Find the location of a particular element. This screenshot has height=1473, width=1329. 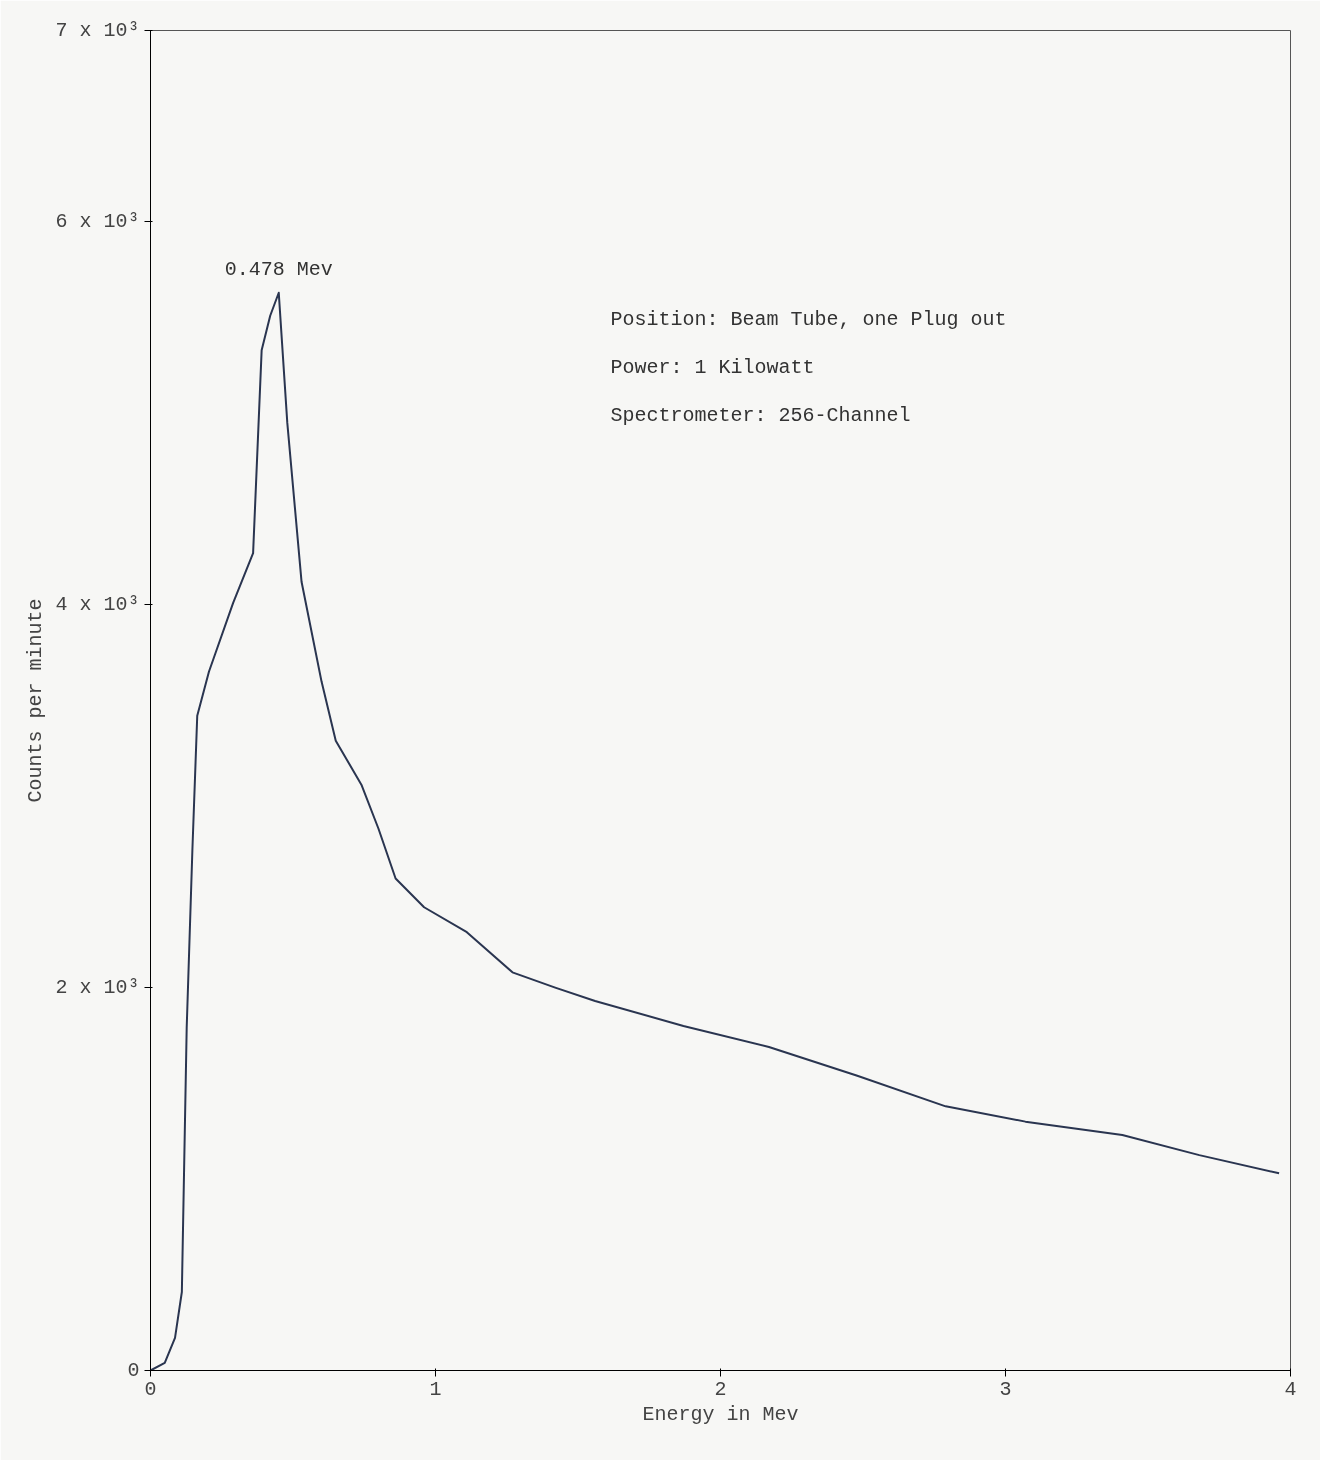

y-tick-label: 0 is located at coordinates (133, 1370).